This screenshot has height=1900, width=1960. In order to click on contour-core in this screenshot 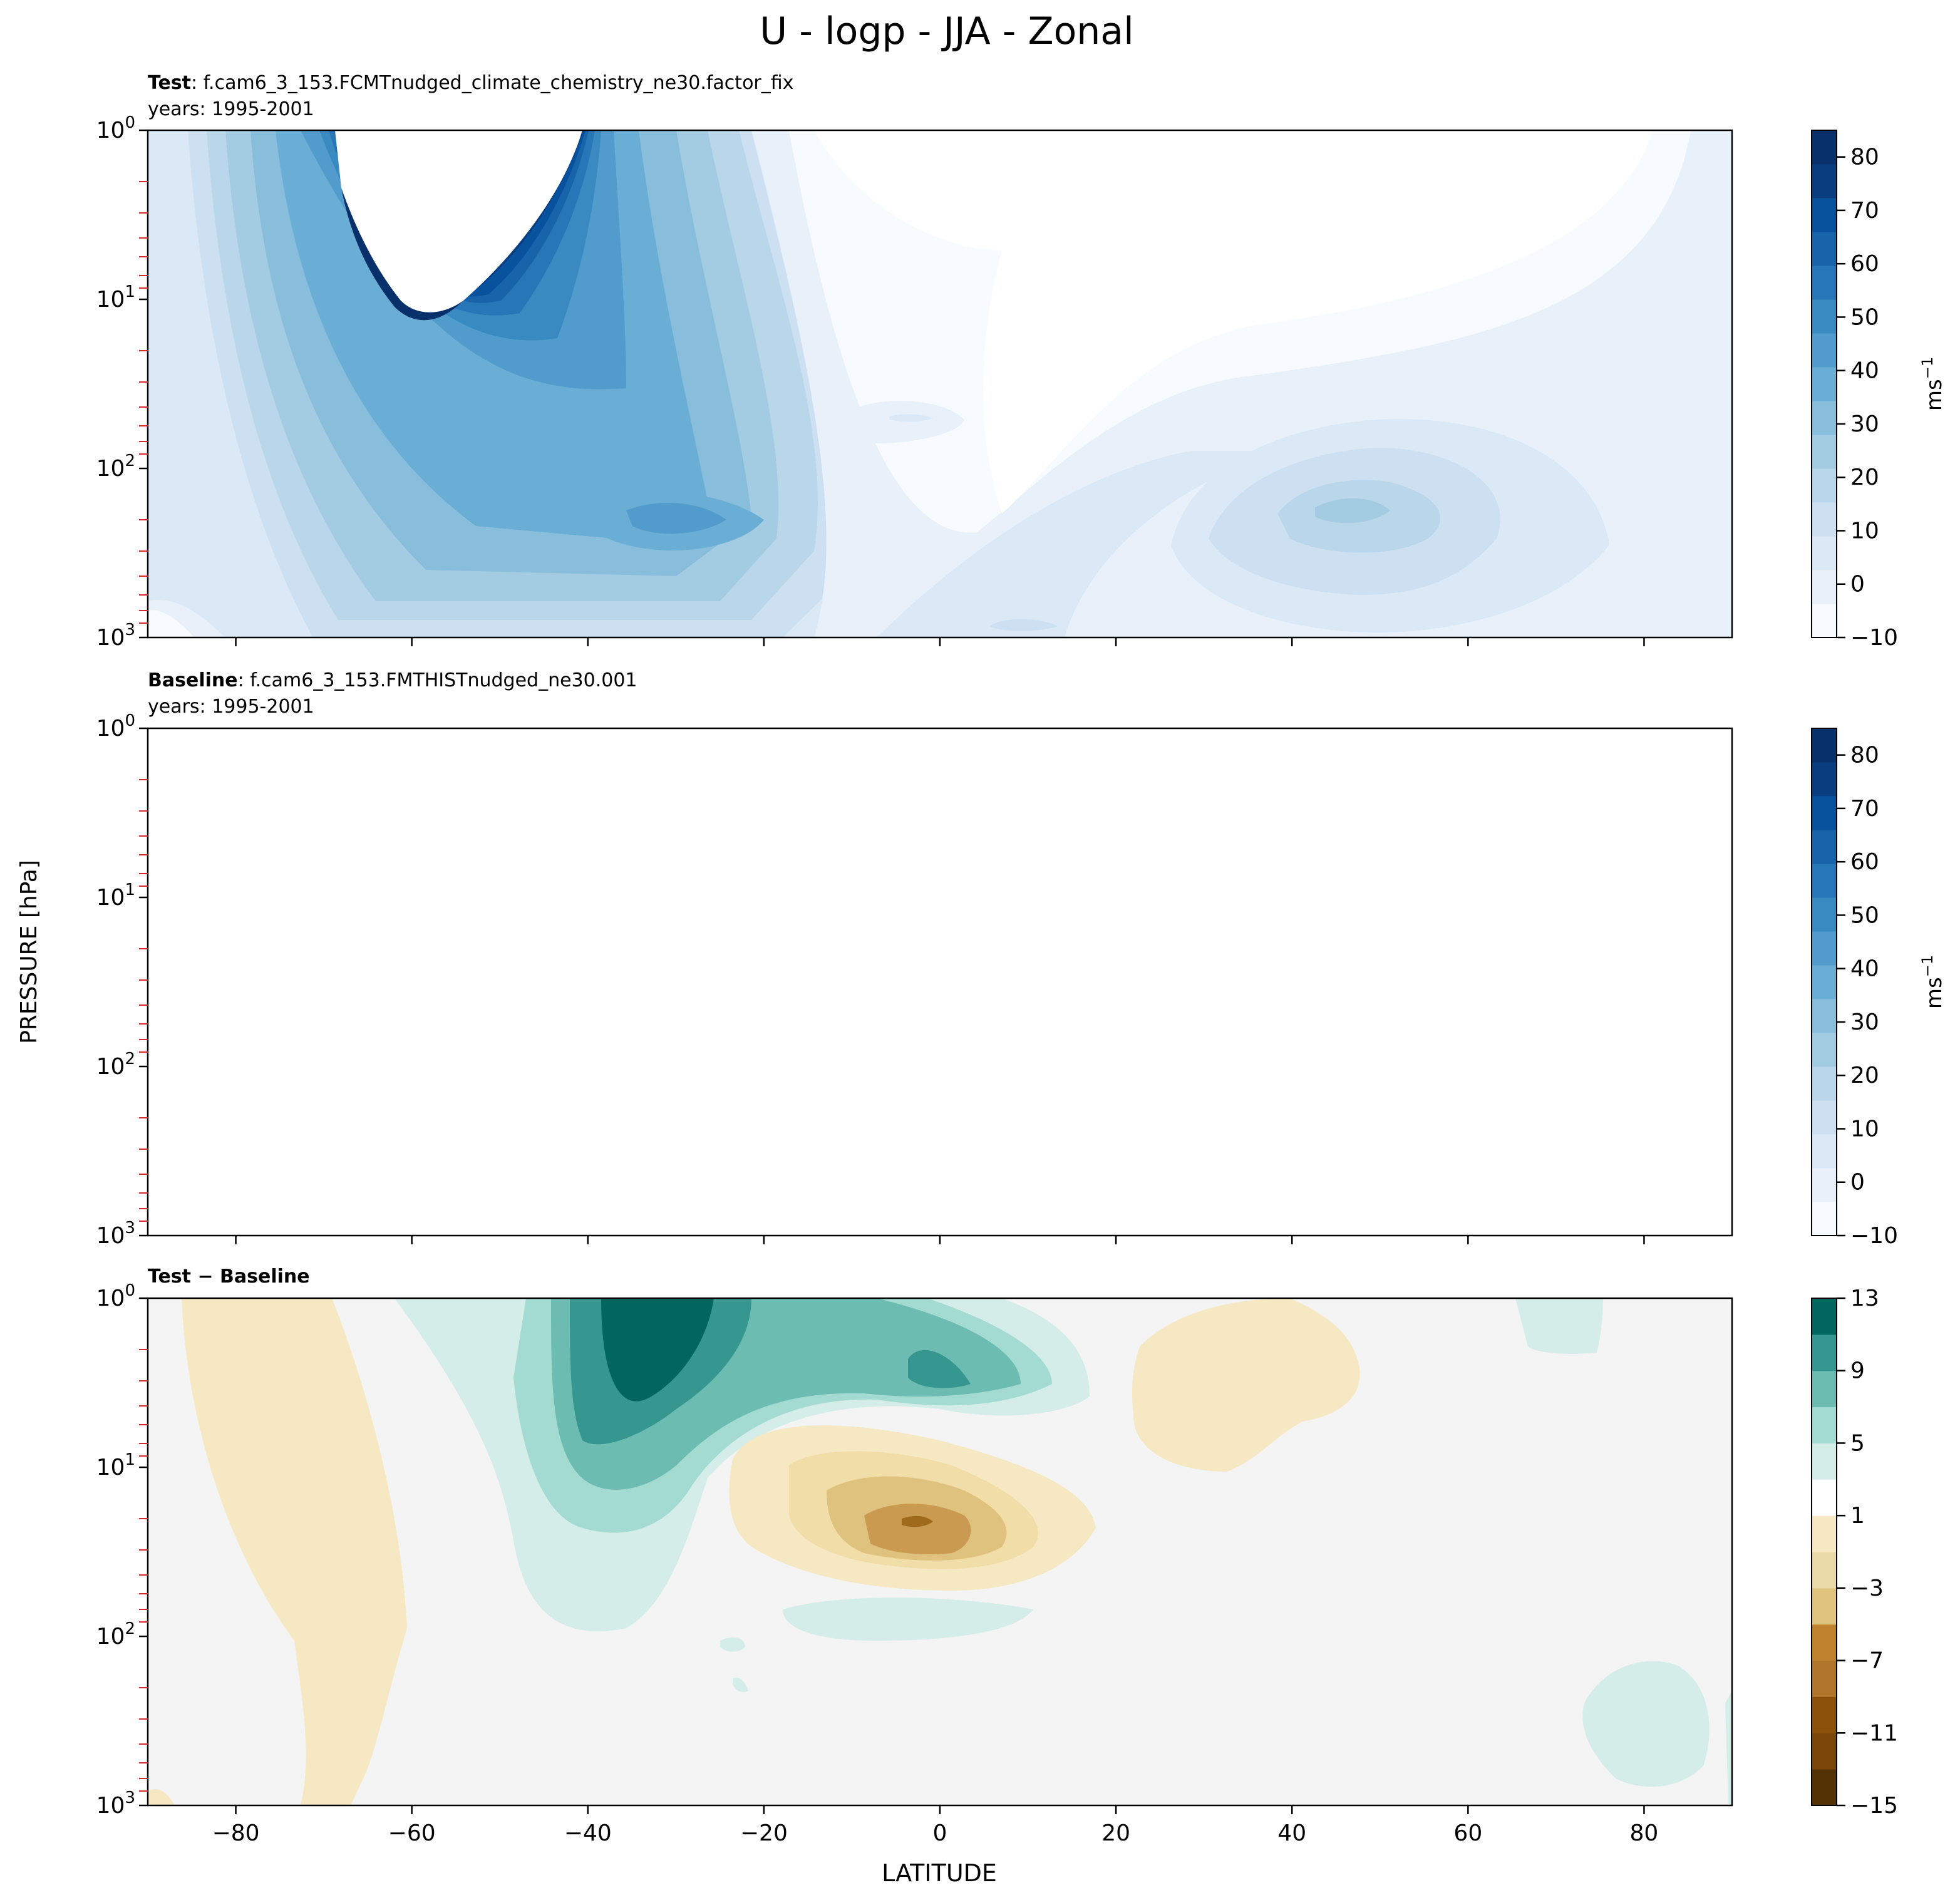, I will do `click(452, 823)`.